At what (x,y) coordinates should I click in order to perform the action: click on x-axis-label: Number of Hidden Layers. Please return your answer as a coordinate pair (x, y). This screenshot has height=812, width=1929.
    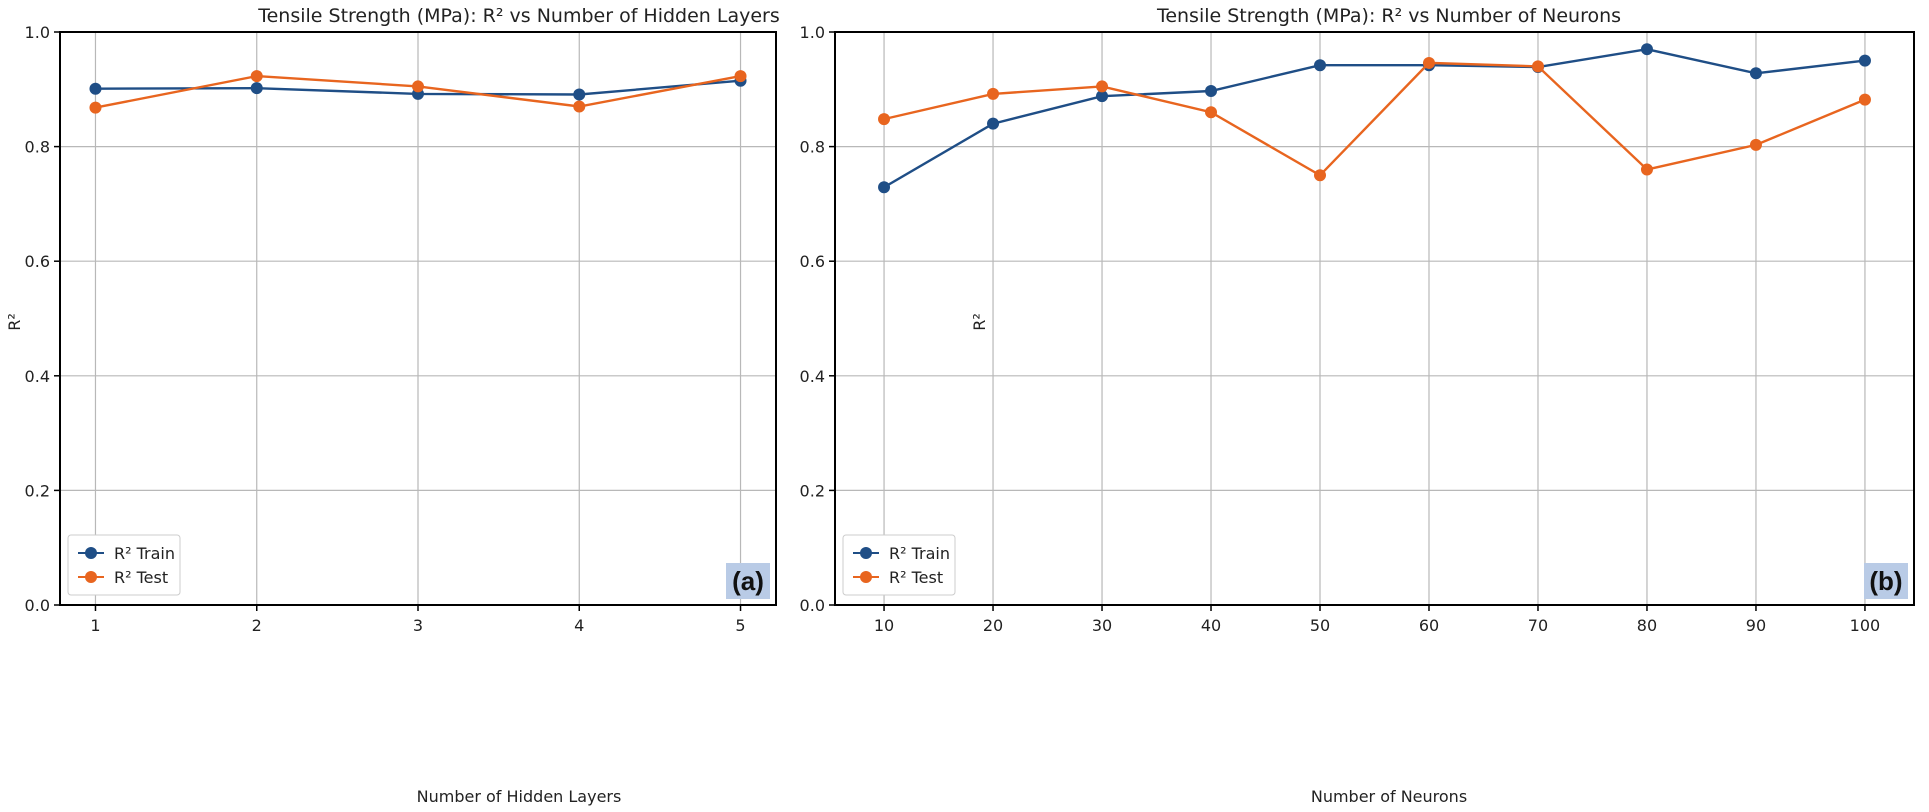
    Looking at the image, I should click on (519, 796).